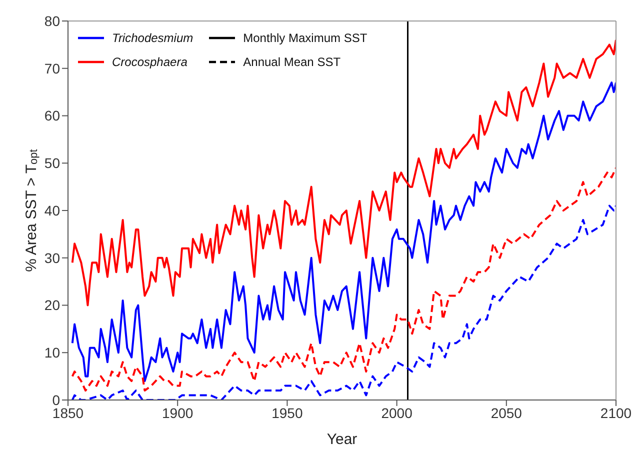 This screenshot has width=643, height=454. Describe the element at coordinates (292, 62) in the screenshot. I see `annotation: Annual Mean SST` at that location.